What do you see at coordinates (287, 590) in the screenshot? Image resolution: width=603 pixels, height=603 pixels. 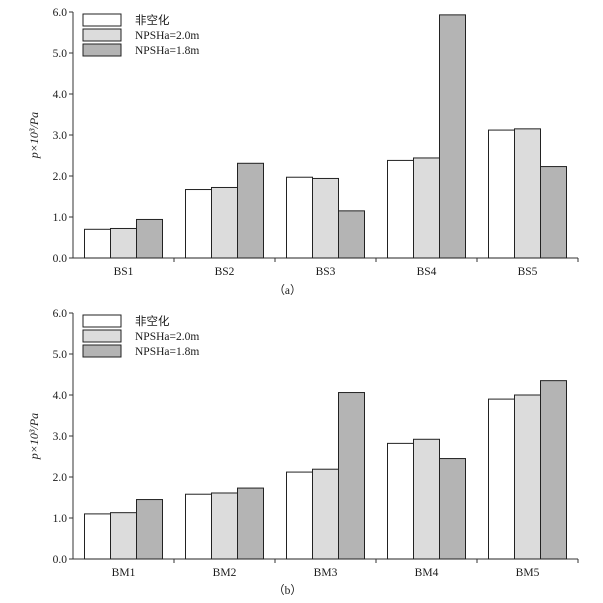 I see `panel-label: （b）` at bounding box center [287, 590].